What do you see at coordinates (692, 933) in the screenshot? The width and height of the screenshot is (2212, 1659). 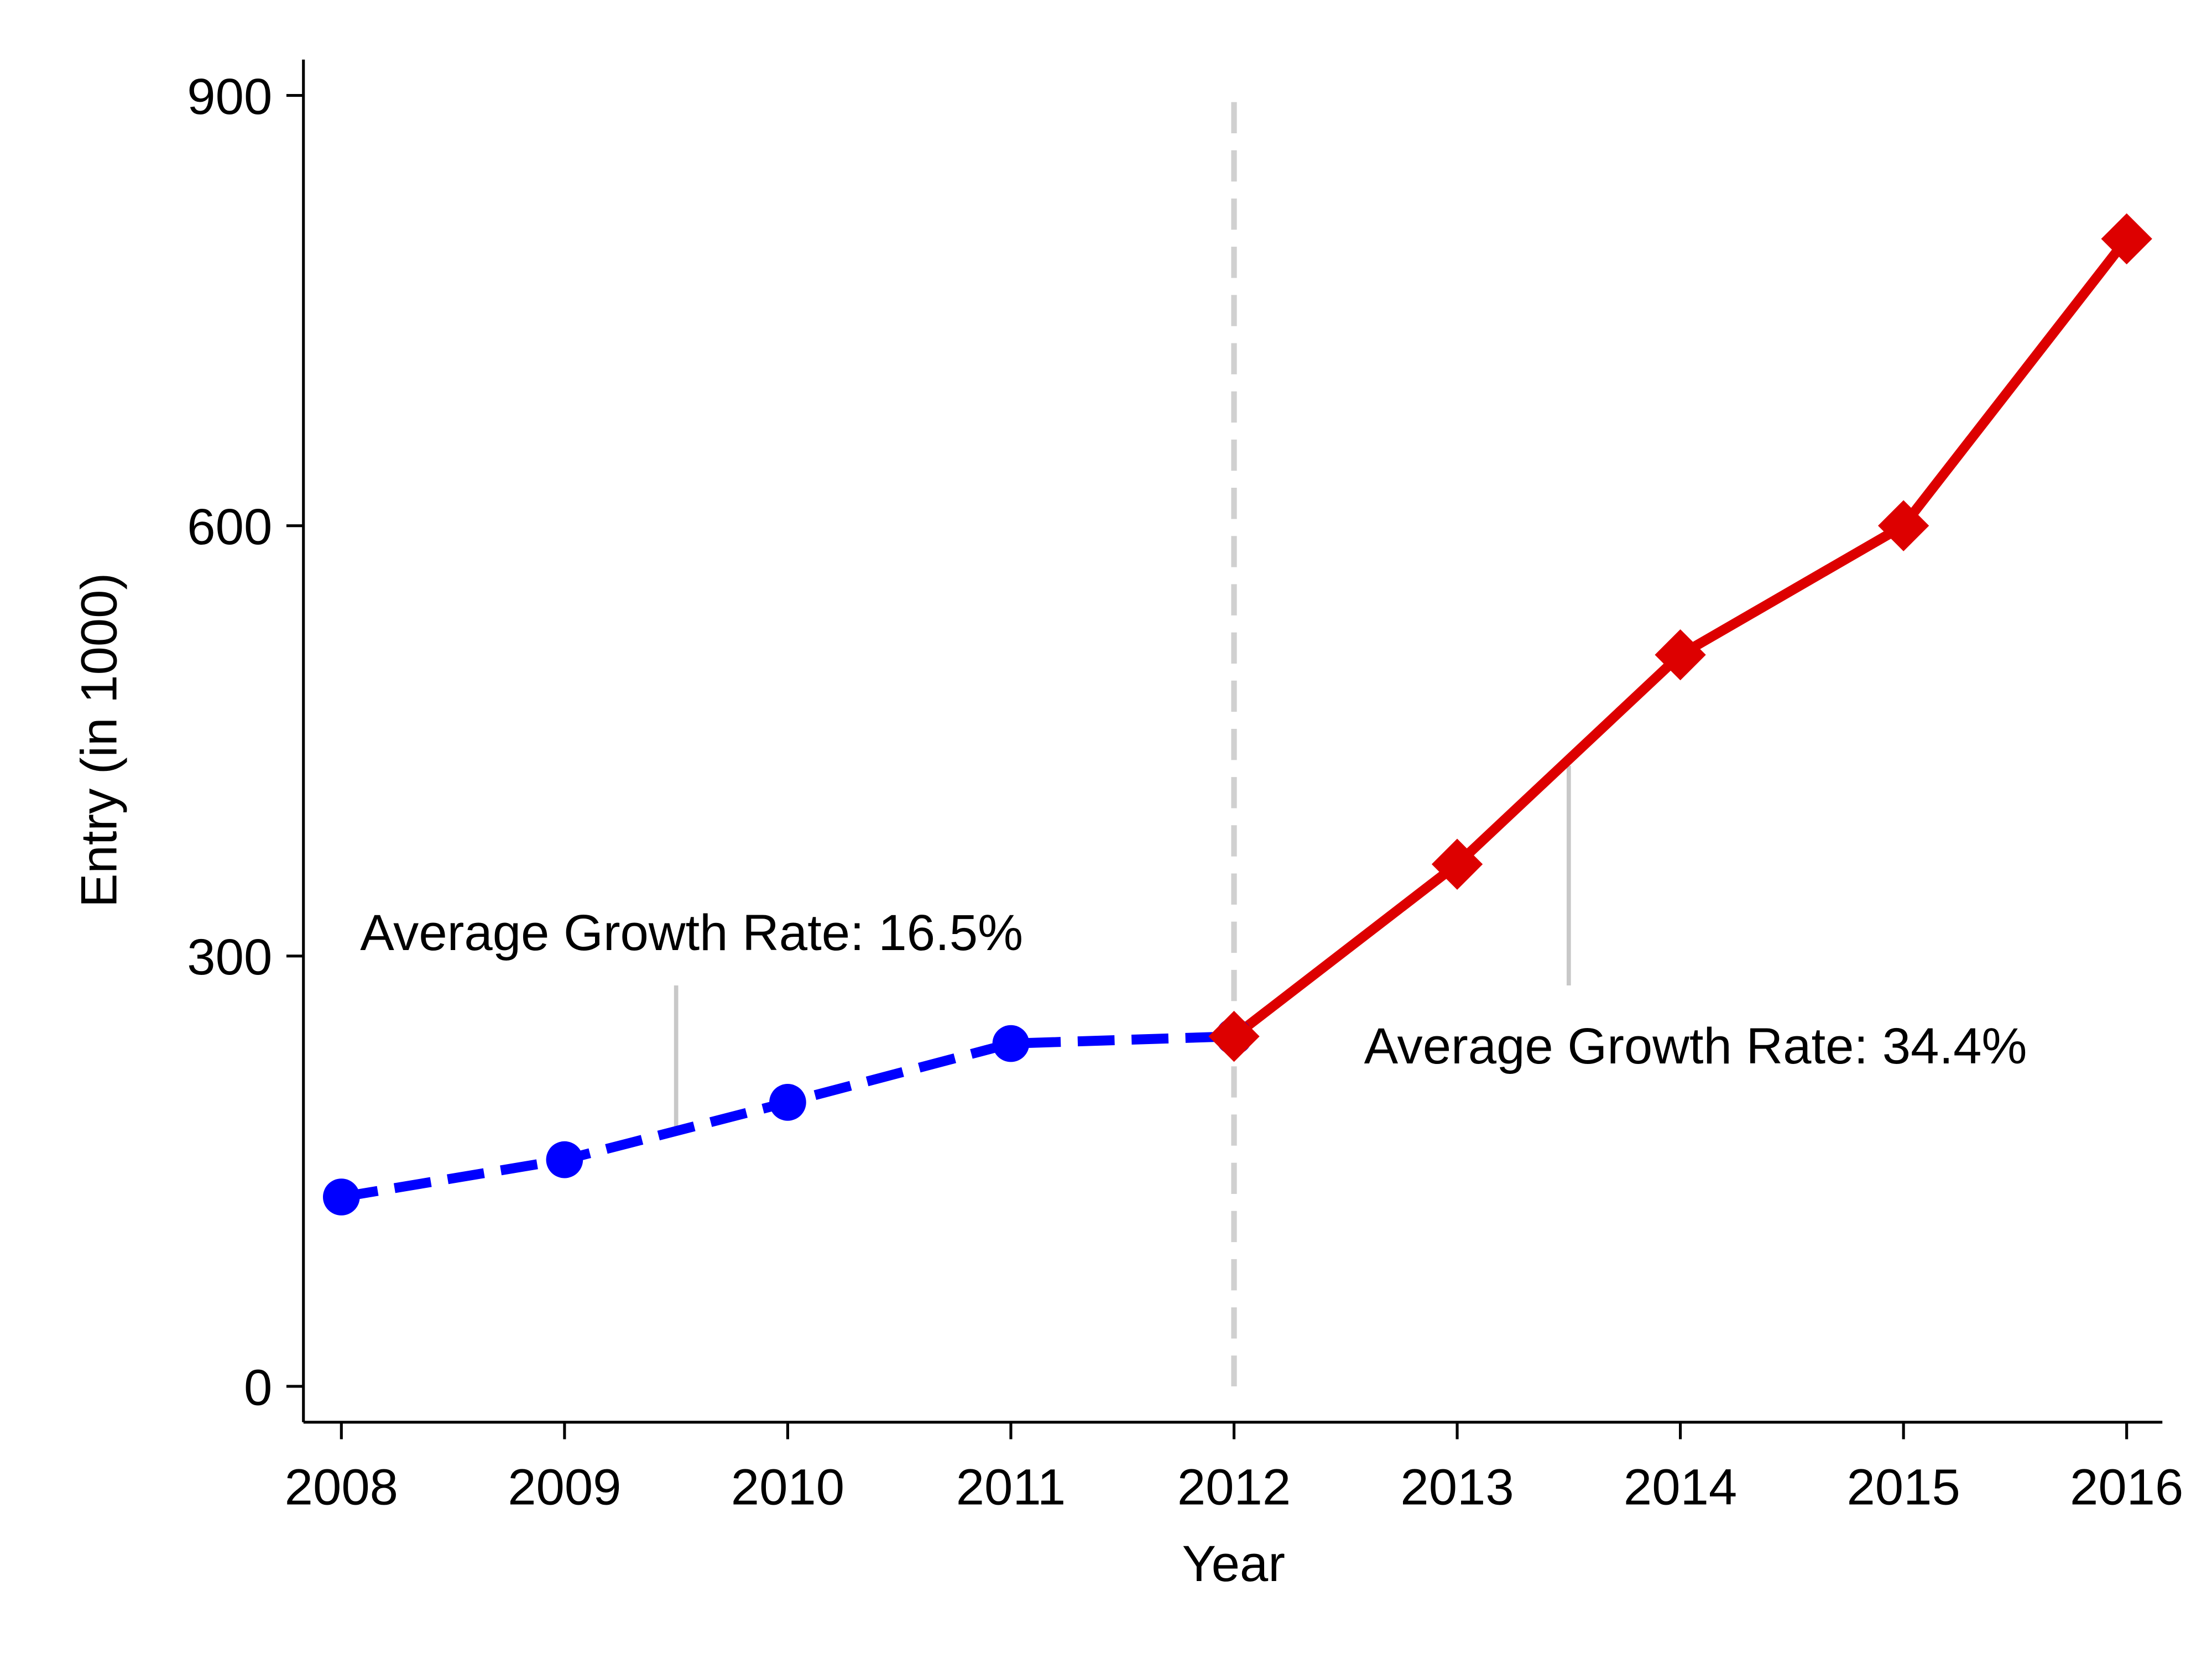 I see `annotation: Average Growth Rate: 16.5%` at bounding box center [692, 933].